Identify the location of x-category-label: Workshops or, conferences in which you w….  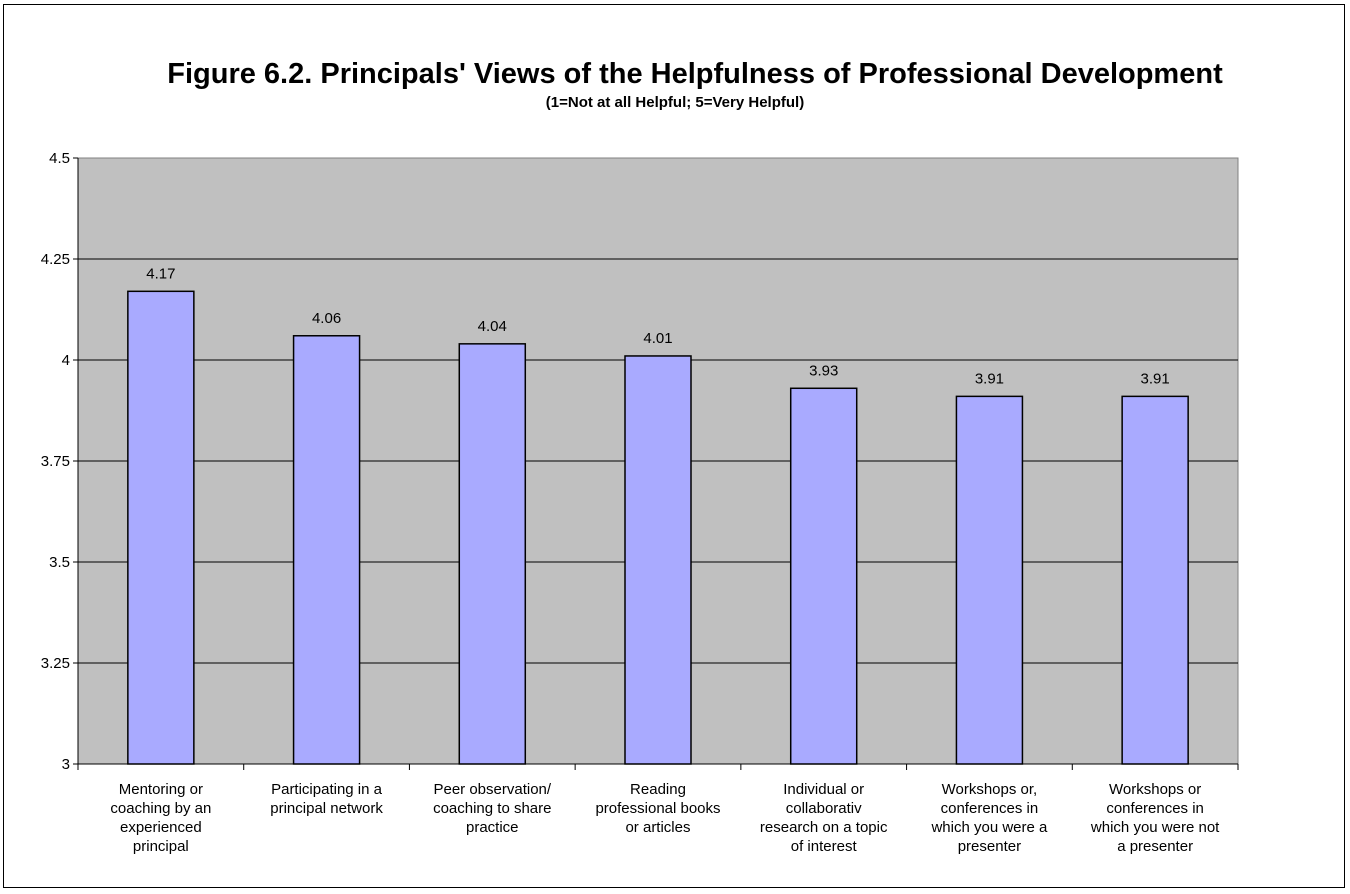
(989, 818).